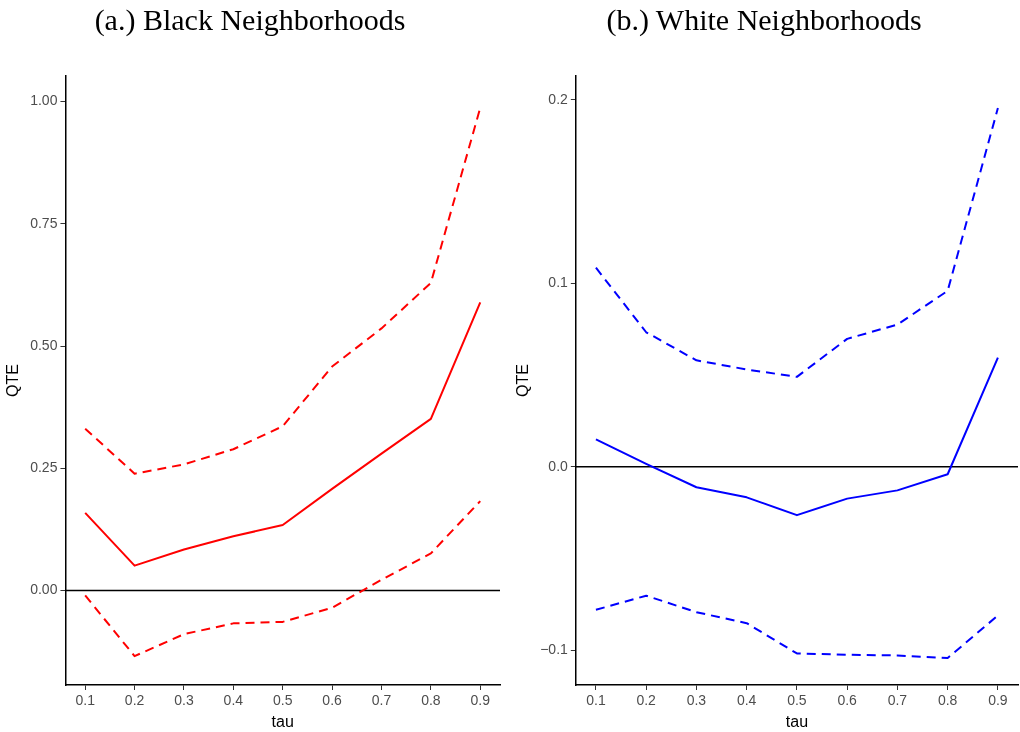  What do you see at coordinates (44, 589) in the screenshot?
I see `y-tick-label: 0.00` at bounding box center [44, 589].